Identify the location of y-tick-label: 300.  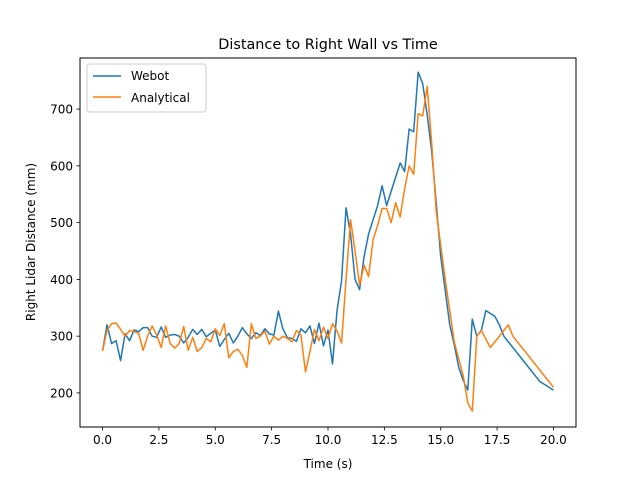
(61, 337).